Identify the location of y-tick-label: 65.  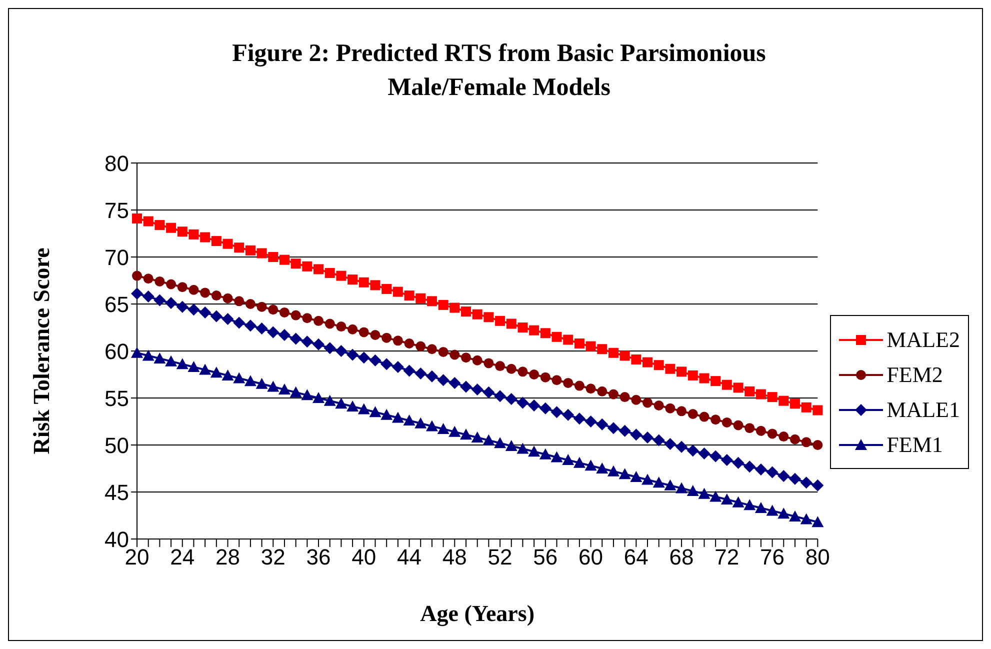
(116, 304).